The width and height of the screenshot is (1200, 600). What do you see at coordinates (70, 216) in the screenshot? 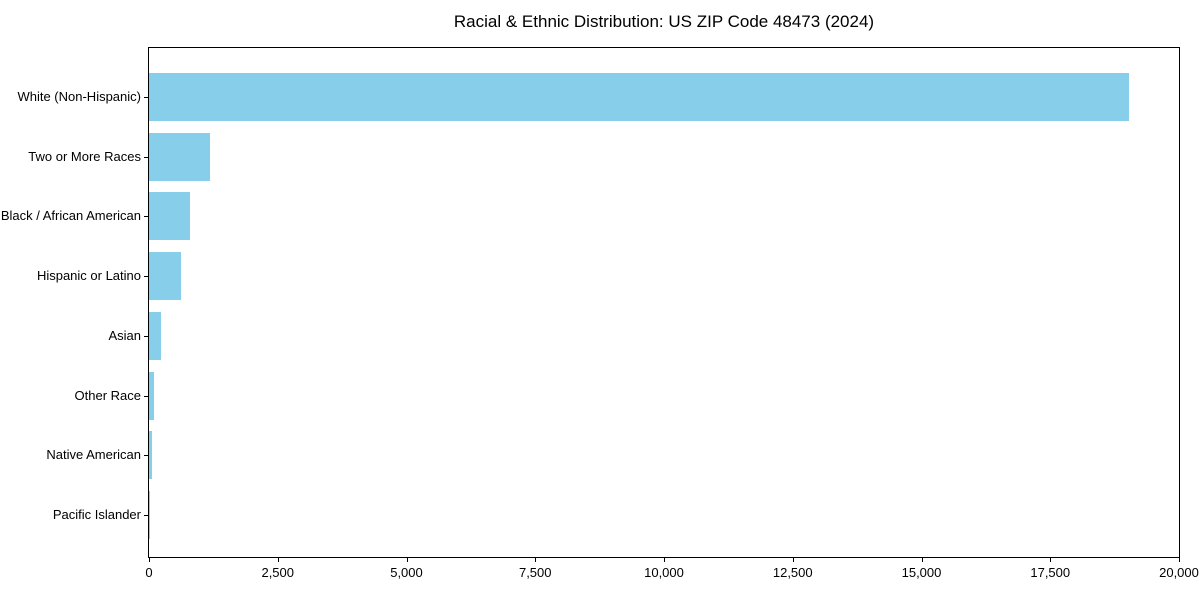
I see `y-axis-label: Black / African American` at bounding box center [70, 216].